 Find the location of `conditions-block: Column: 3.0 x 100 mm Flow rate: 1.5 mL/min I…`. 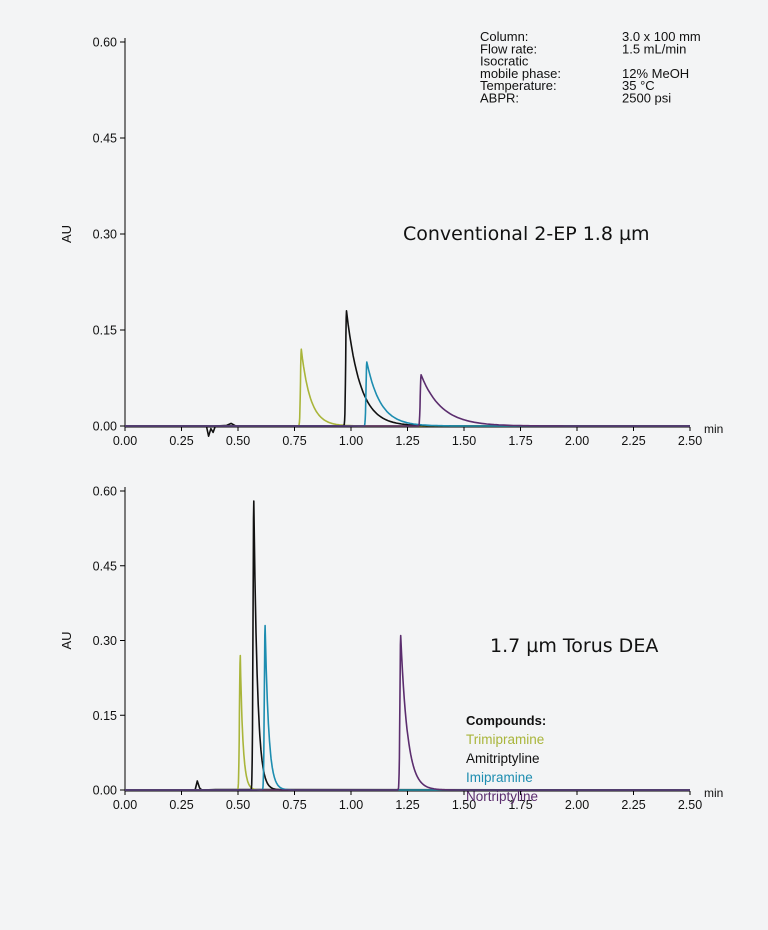

conditions-block: Column: 3.0 x 100 mm Flow rate: 1.5 mL/min I… is located at coordinates (590, 67).